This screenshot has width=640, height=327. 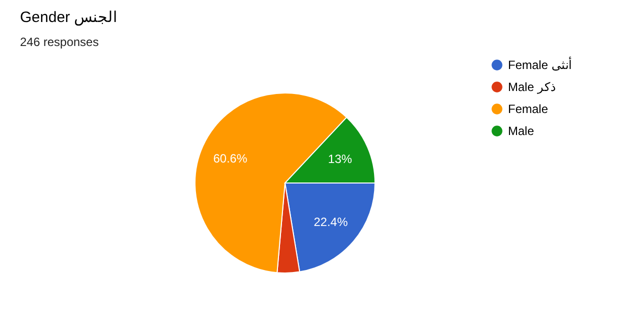 I want to click on legend-label: Female, so click(x=528, y=109).